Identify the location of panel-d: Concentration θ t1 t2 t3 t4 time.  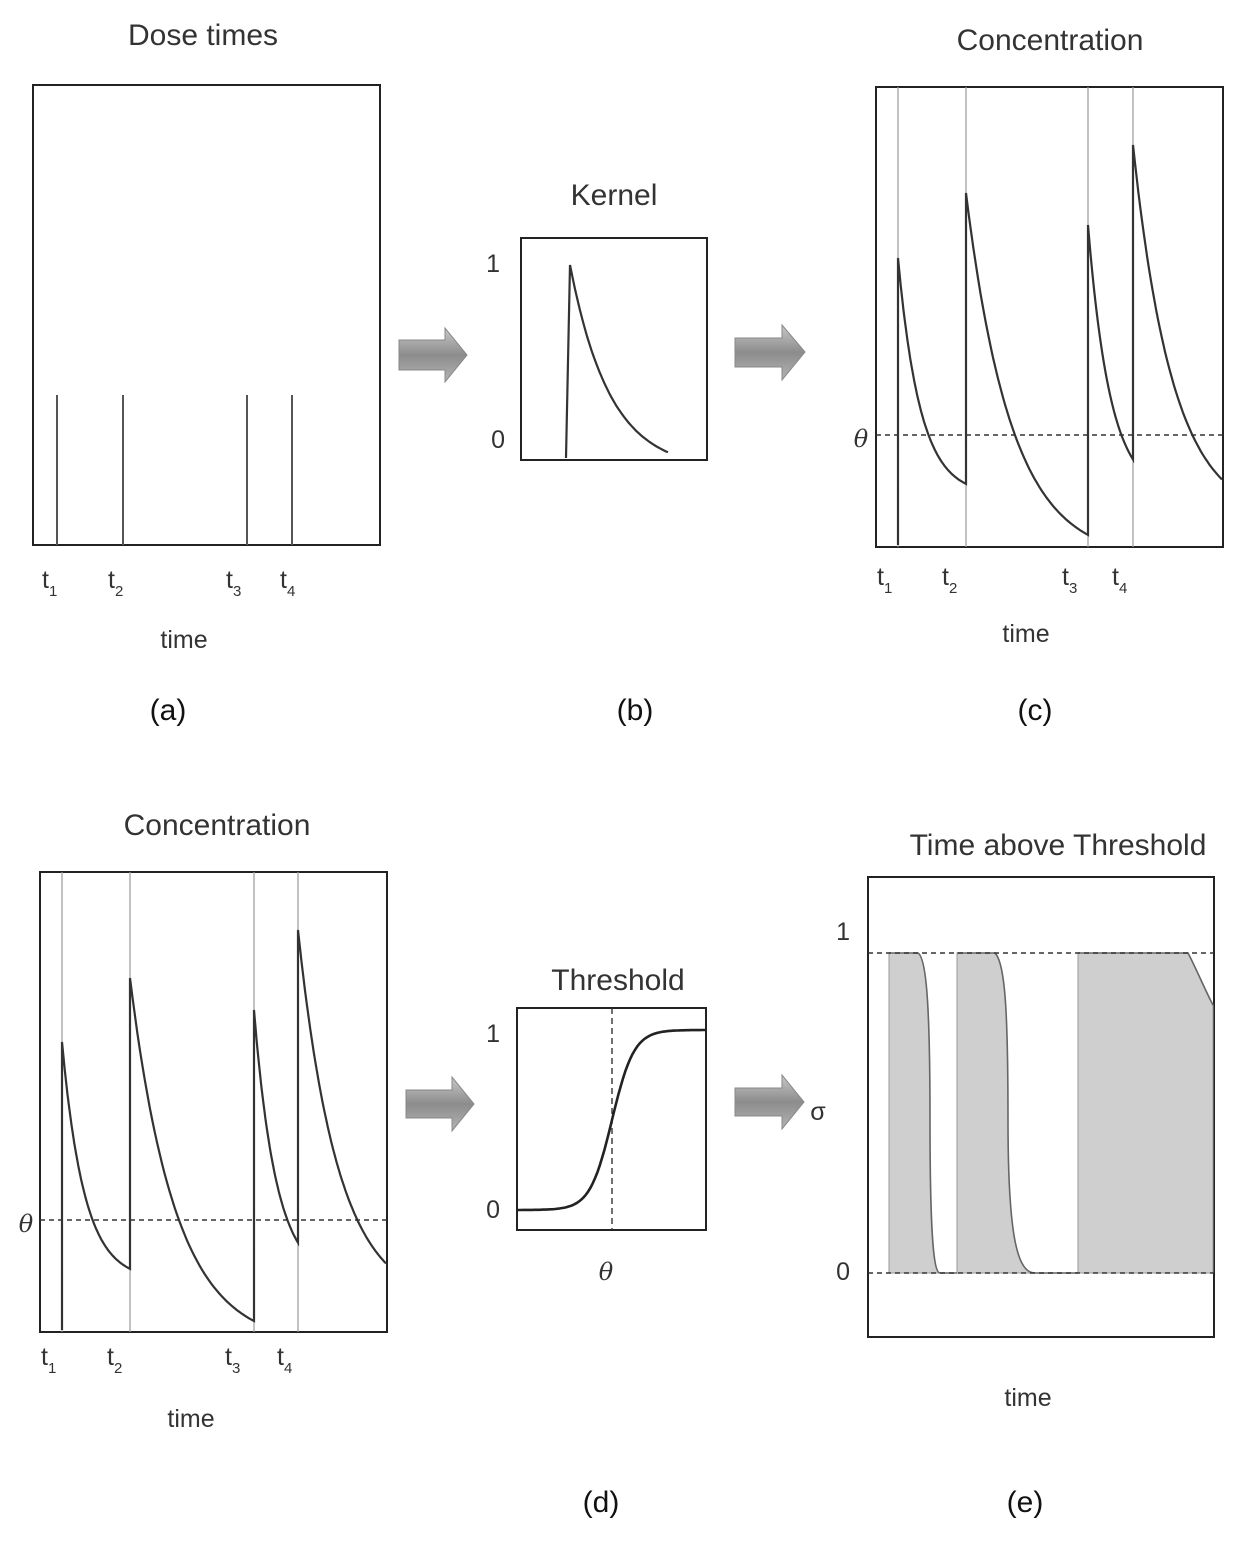
(203, 1121).